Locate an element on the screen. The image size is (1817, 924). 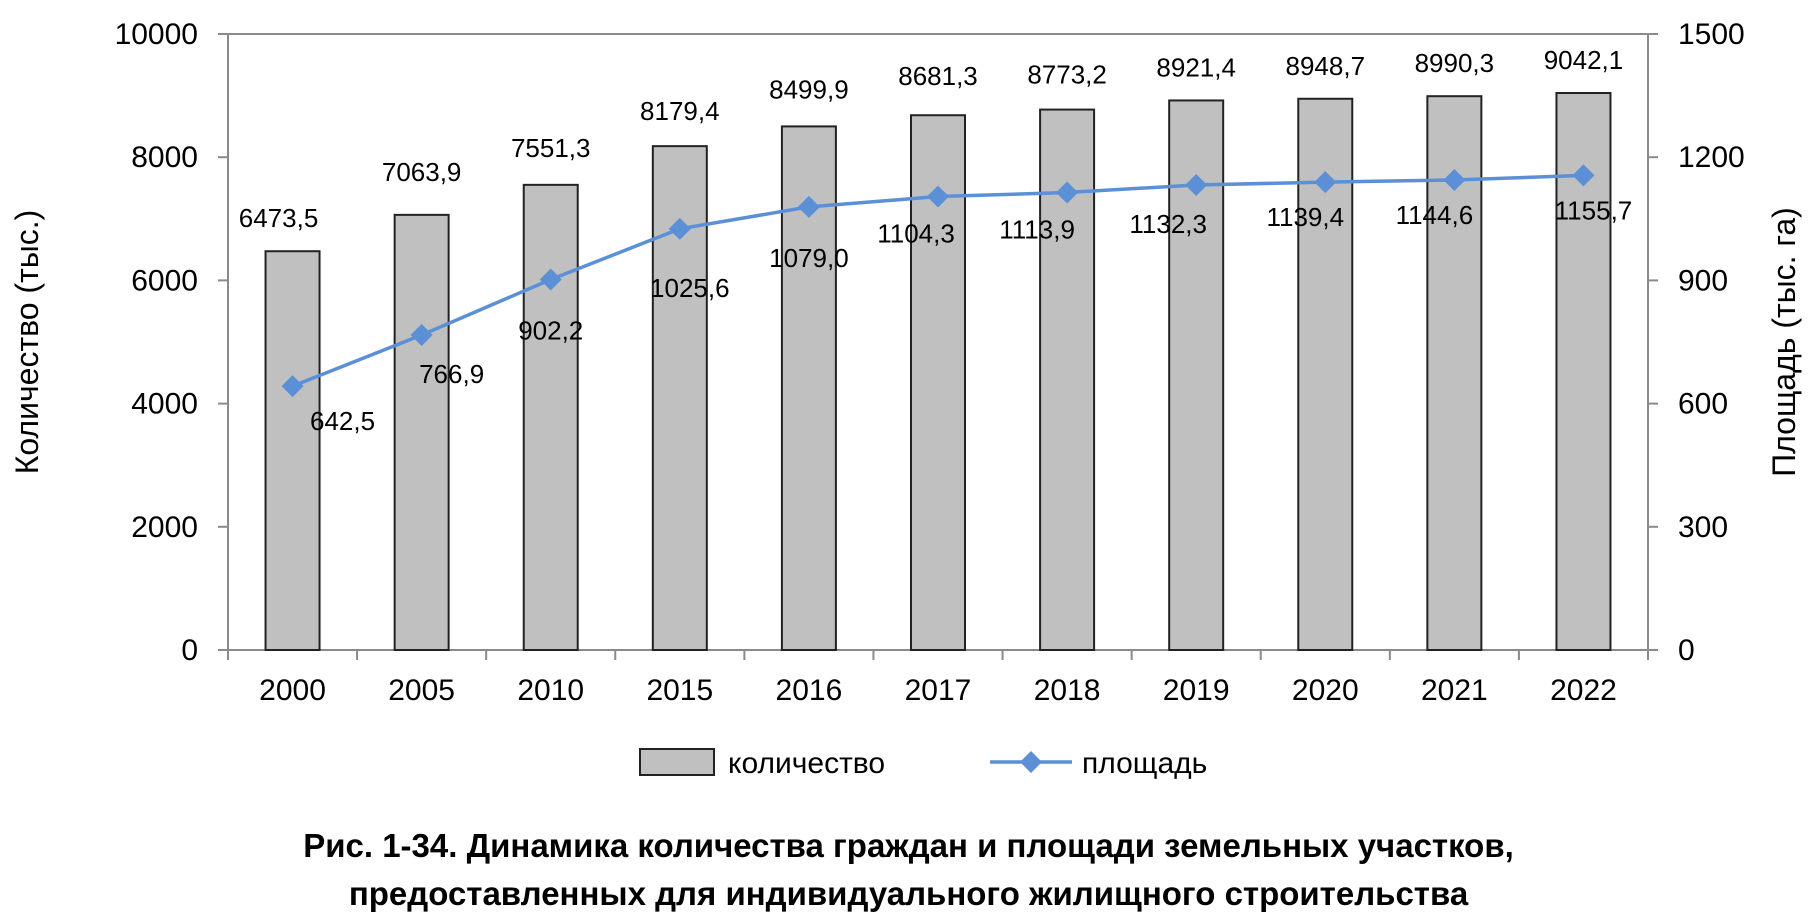
x-tick-label: 2010 is located at coordinates (550, 690).